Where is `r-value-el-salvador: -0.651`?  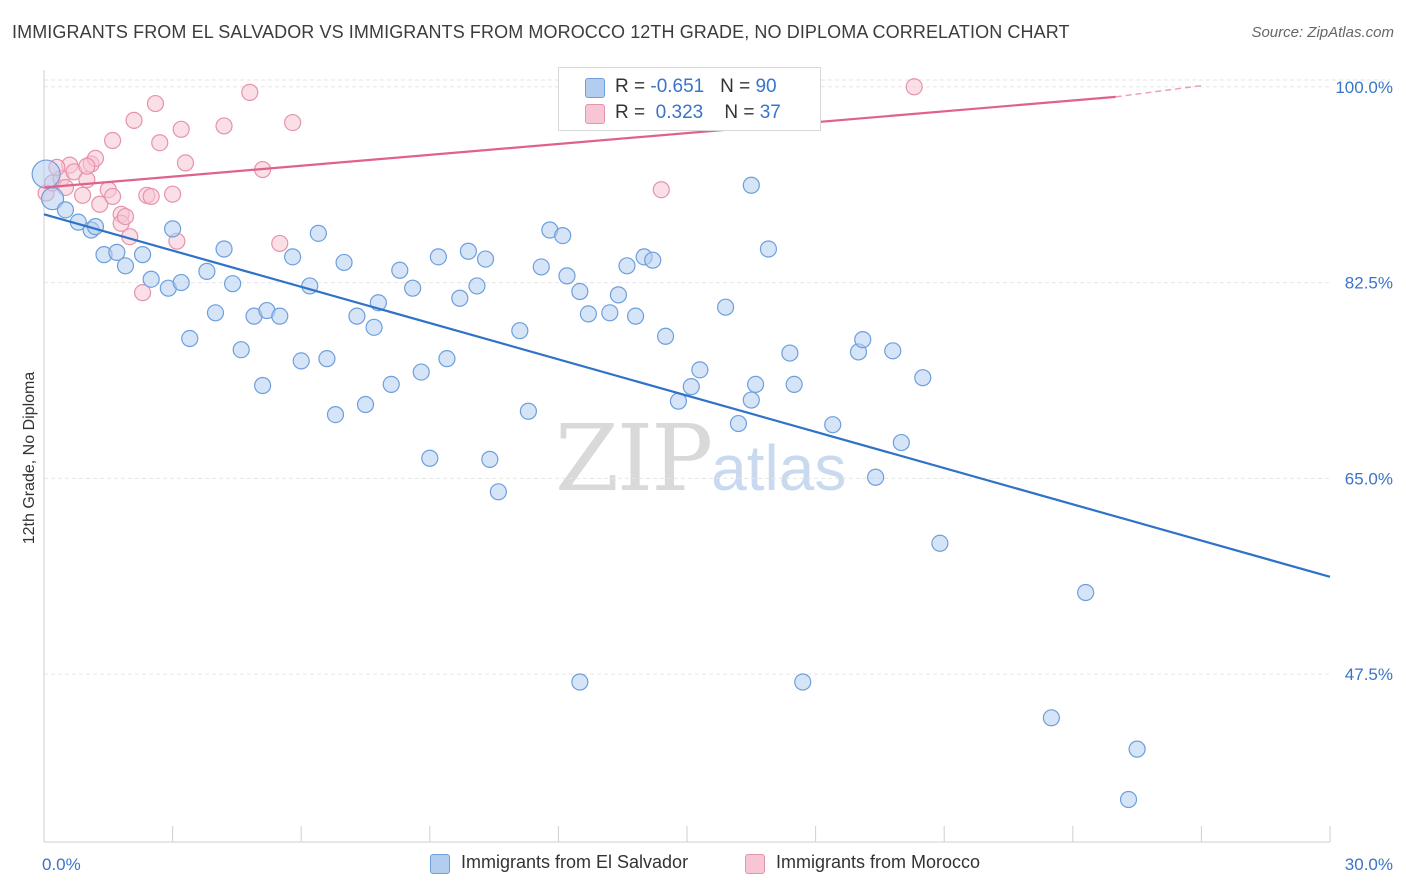 r-value-el-salvador: -0.651 is located at coordinates (677, 86).